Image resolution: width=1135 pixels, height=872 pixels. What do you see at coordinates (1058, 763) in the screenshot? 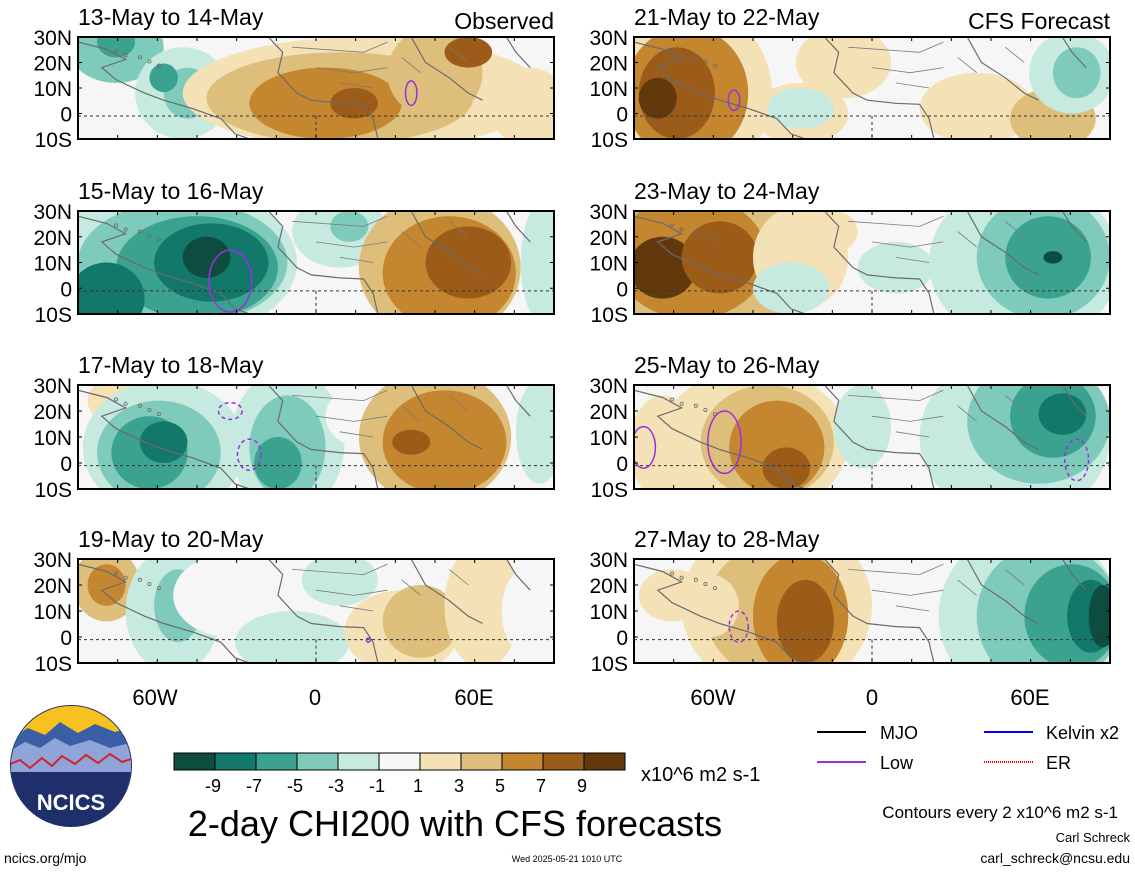
I see `legend-label-er: ER` at bounding box center [1058, 763].